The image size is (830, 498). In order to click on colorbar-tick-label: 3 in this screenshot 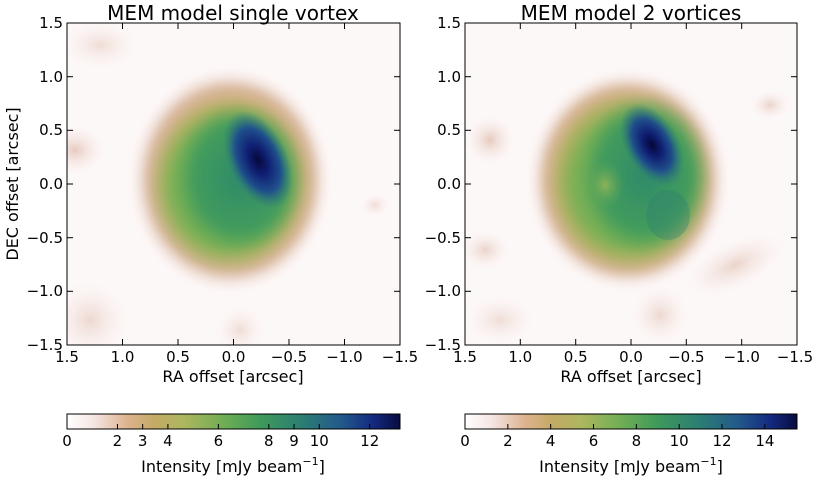, I will do `click(143, 441)`.